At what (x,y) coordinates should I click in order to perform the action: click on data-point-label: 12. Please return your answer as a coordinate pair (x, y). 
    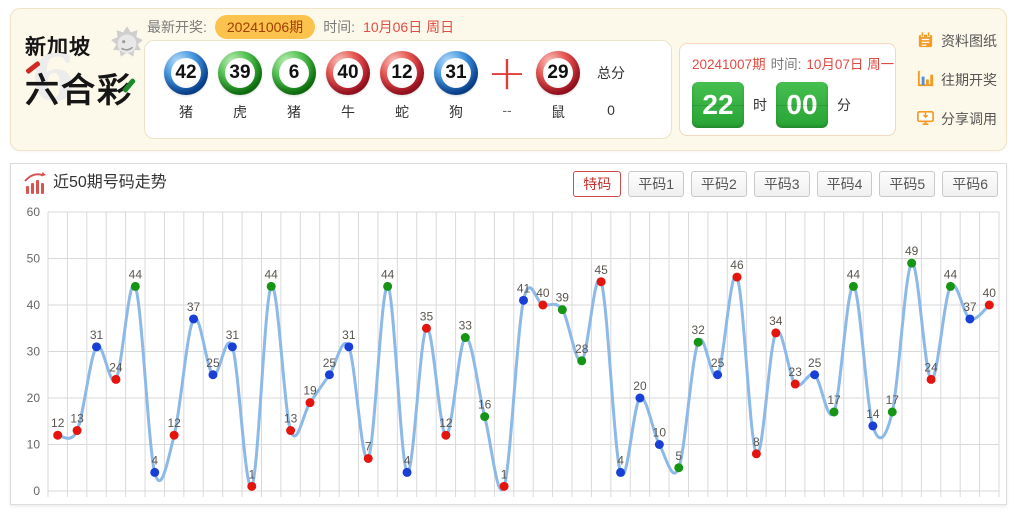
    Looking at the image, I should click on (174, 423).